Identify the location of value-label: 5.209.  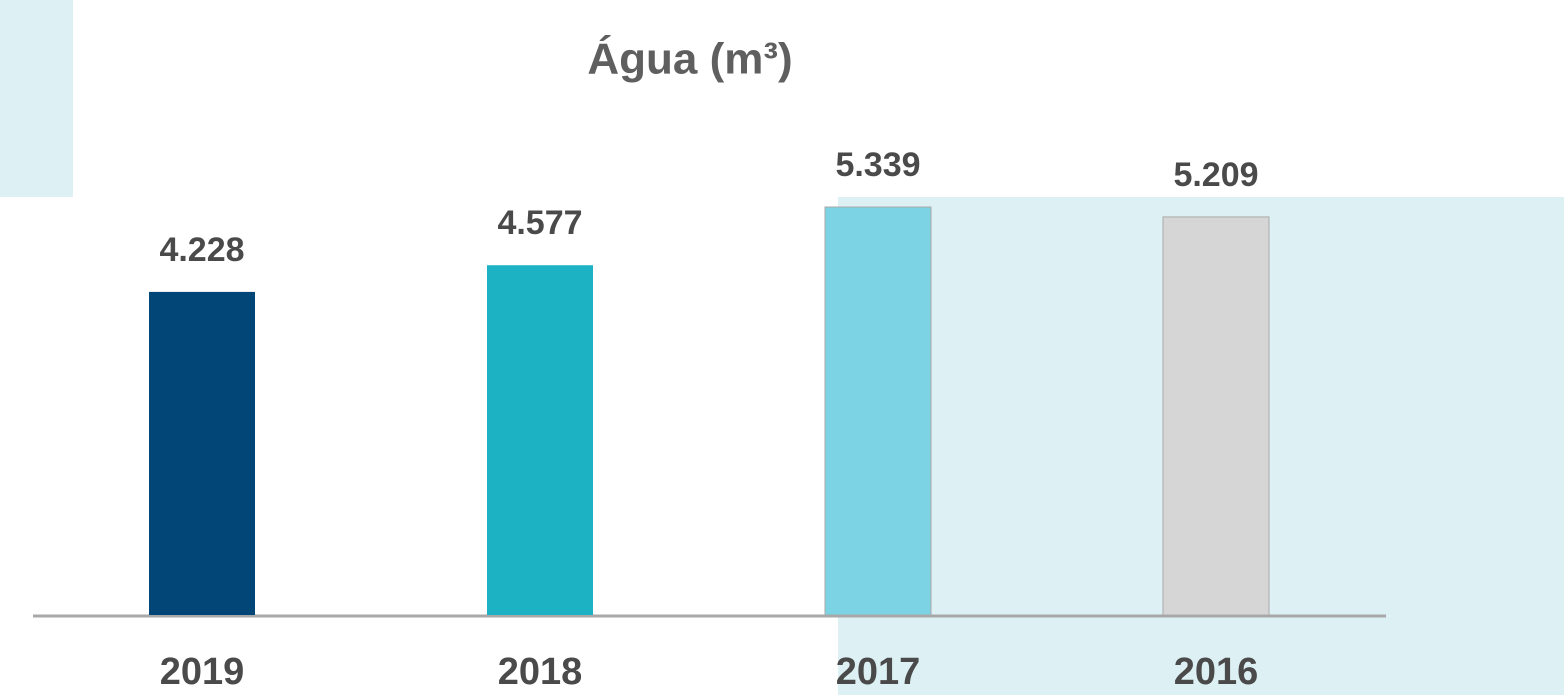
(1215, 175).